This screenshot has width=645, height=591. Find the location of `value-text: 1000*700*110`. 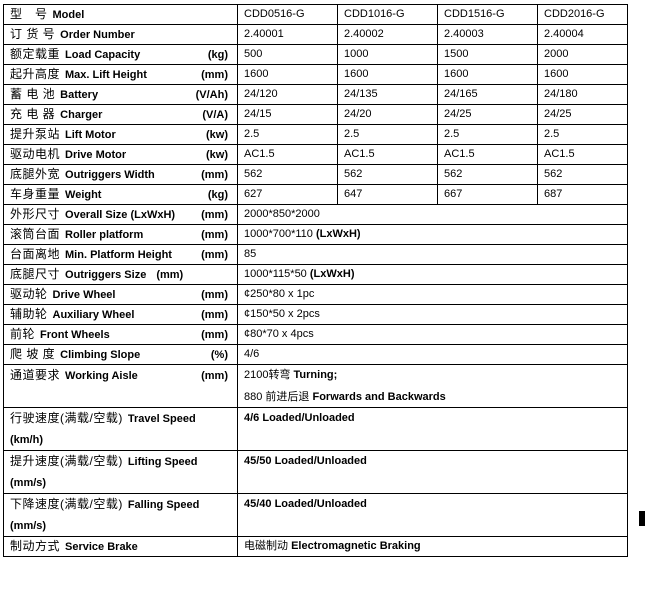

value-text: 1000*700*110 is located at coordinates (280, 234).